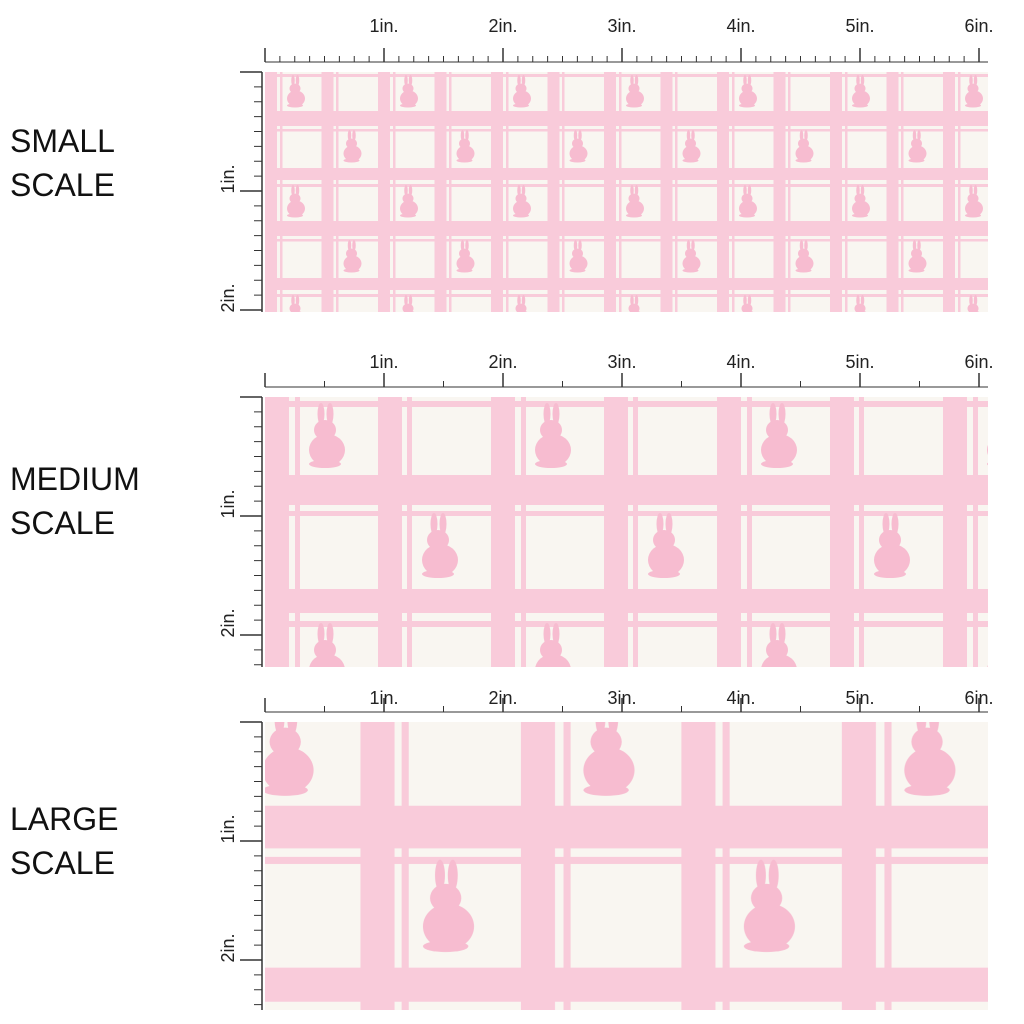 Image resolution: width=1024 pixels, height=1024 pixels. I want to click on scale-label: SMALL, so click(62, 141).